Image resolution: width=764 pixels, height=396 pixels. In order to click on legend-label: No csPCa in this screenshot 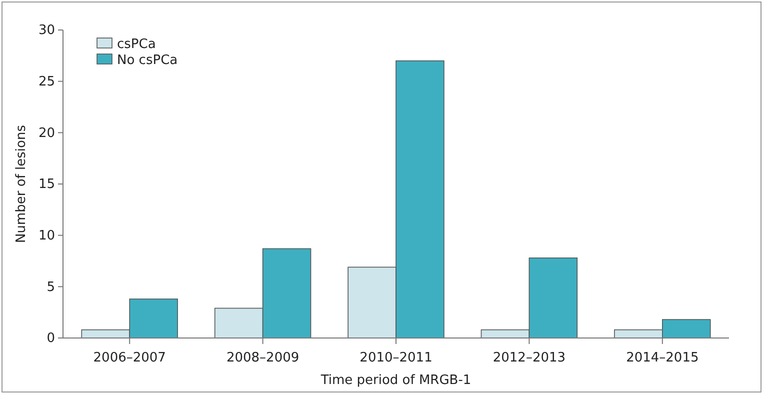, I will do `click(147, 60)`.